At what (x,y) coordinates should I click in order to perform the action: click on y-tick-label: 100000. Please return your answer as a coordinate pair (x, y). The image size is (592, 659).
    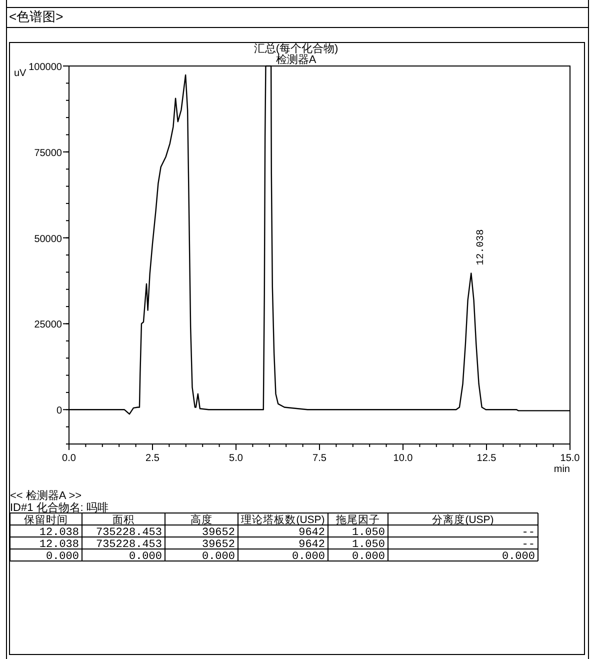
    Looking at the image, I should click on (45, 67).